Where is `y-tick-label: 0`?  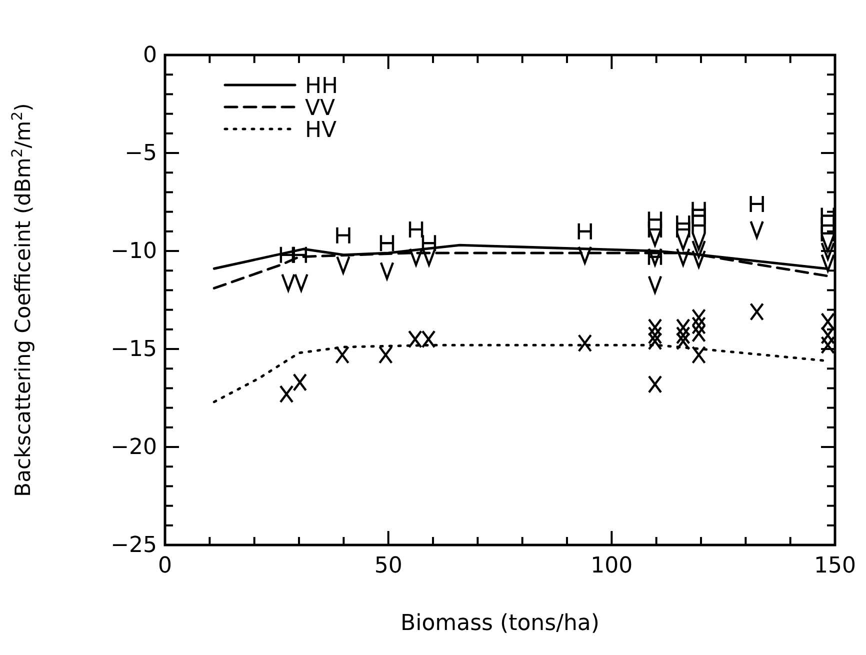 y-tick-label: 0 is located at coordinates (150, 55).